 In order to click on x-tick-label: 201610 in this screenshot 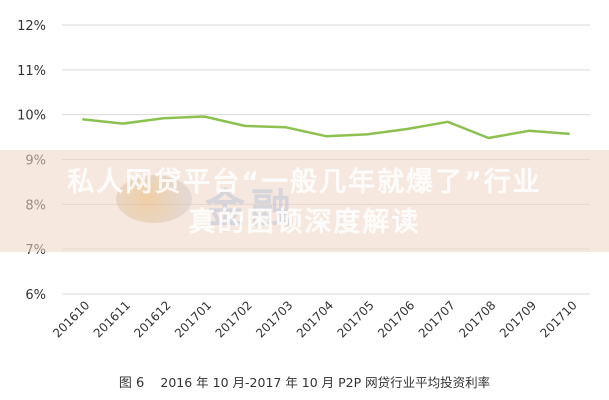, I will do `click(71, 319)`.